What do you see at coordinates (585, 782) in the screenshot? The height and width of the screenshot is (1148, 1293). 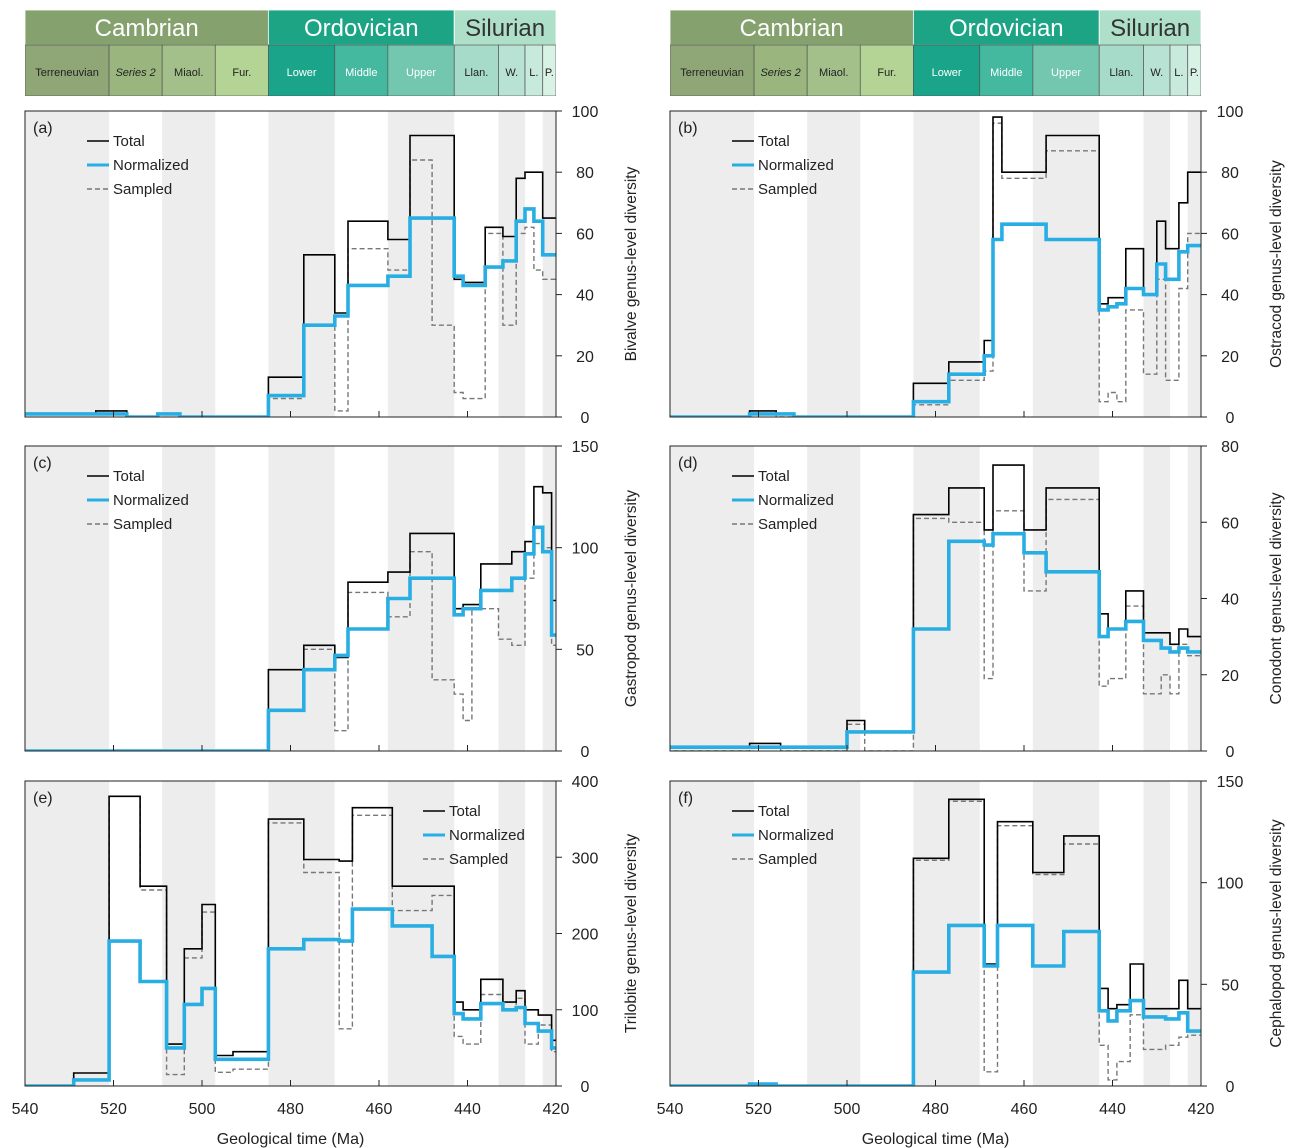 I see `y-tick-label: 400` at bounding box center [585, 782].